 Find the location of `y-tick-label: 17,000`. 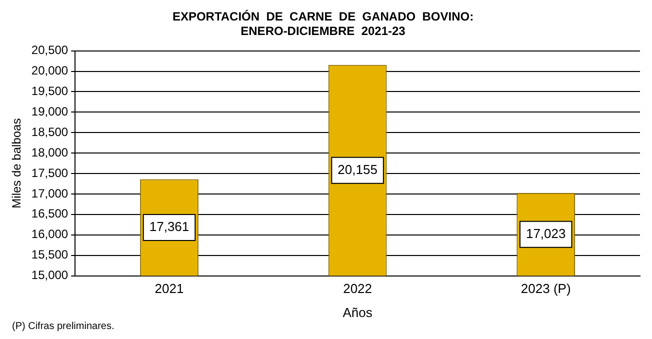

y-tick-label: 17,000 is located at coordinates (49, 193).